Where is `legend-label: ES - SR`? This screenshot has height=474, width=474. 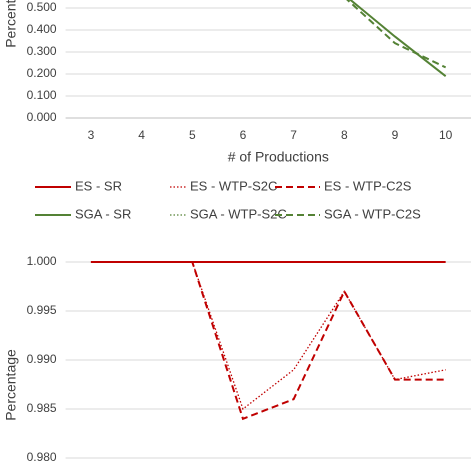 legend-label: ES - SR is located at coordinates (98, 185).